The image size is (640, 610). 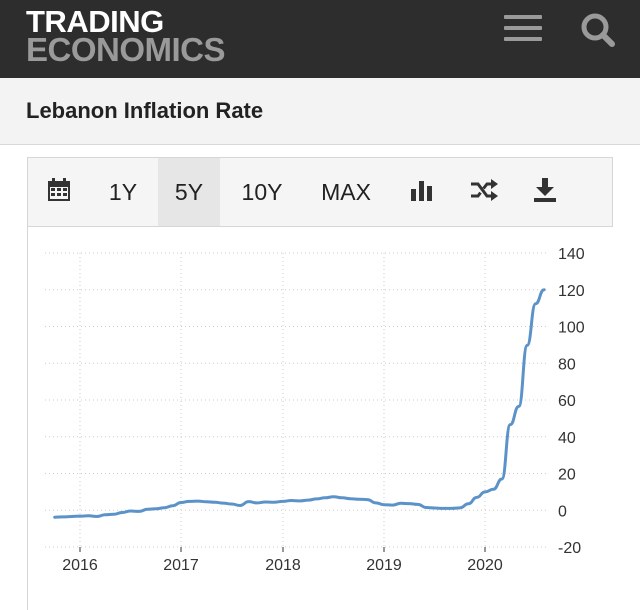 What do you see at coordinates (545, 192) in the screenshot?
I see `download-icon` at bounding box center [545, 192].